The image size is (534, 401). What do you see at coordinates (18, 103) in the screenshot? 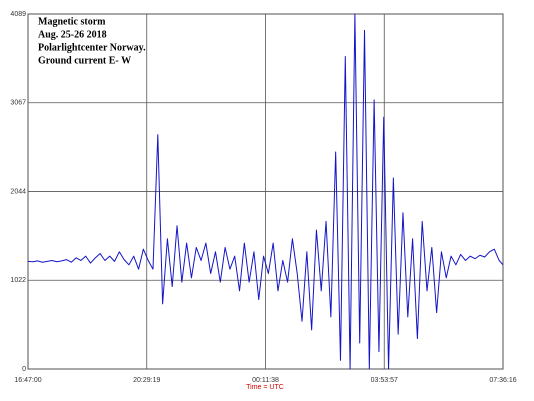
I see `y-tick-label: 3067` at bounding box center [18, 103].